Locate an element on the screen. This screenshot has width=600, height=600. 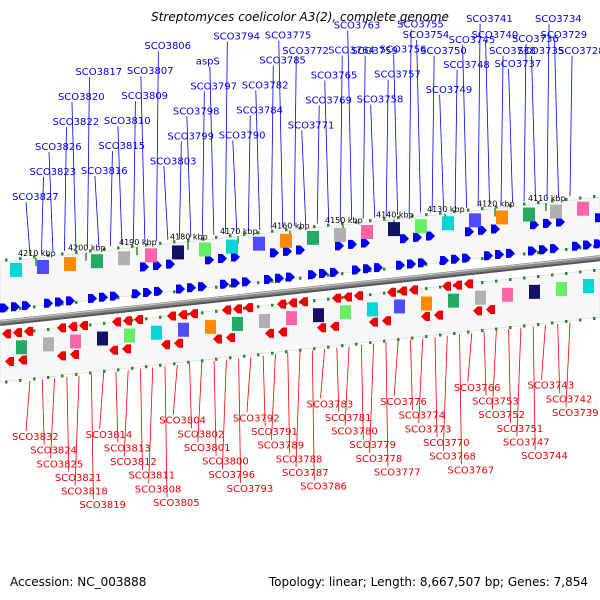
forward-gene-label: SCO3756 is located at coordinates (403, 50).